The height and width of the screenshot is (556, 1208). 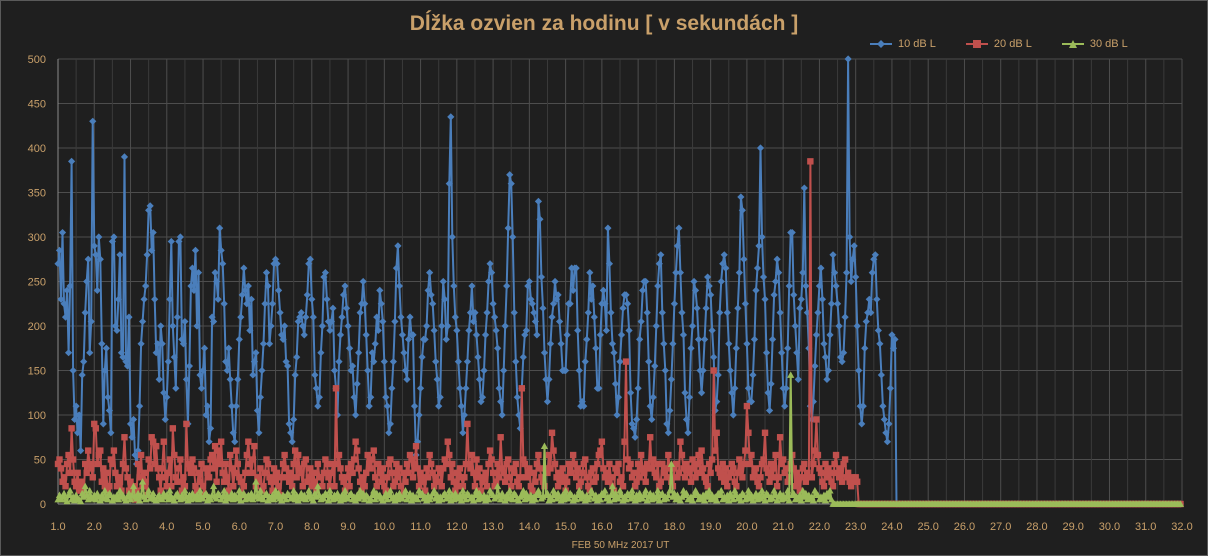 I want to click on legend-key-10db, so click(x=881, y=44).